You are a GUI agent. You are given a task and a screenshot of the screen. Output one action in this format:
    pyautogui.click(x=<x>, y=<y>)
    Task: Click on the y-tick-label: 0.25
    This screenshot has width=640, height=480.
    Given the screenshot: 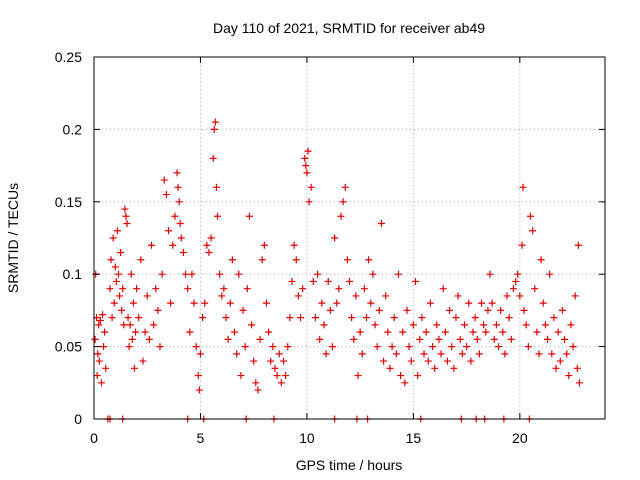 What is the action you would take?
    pyautogui.click(x=68, y=57)
    